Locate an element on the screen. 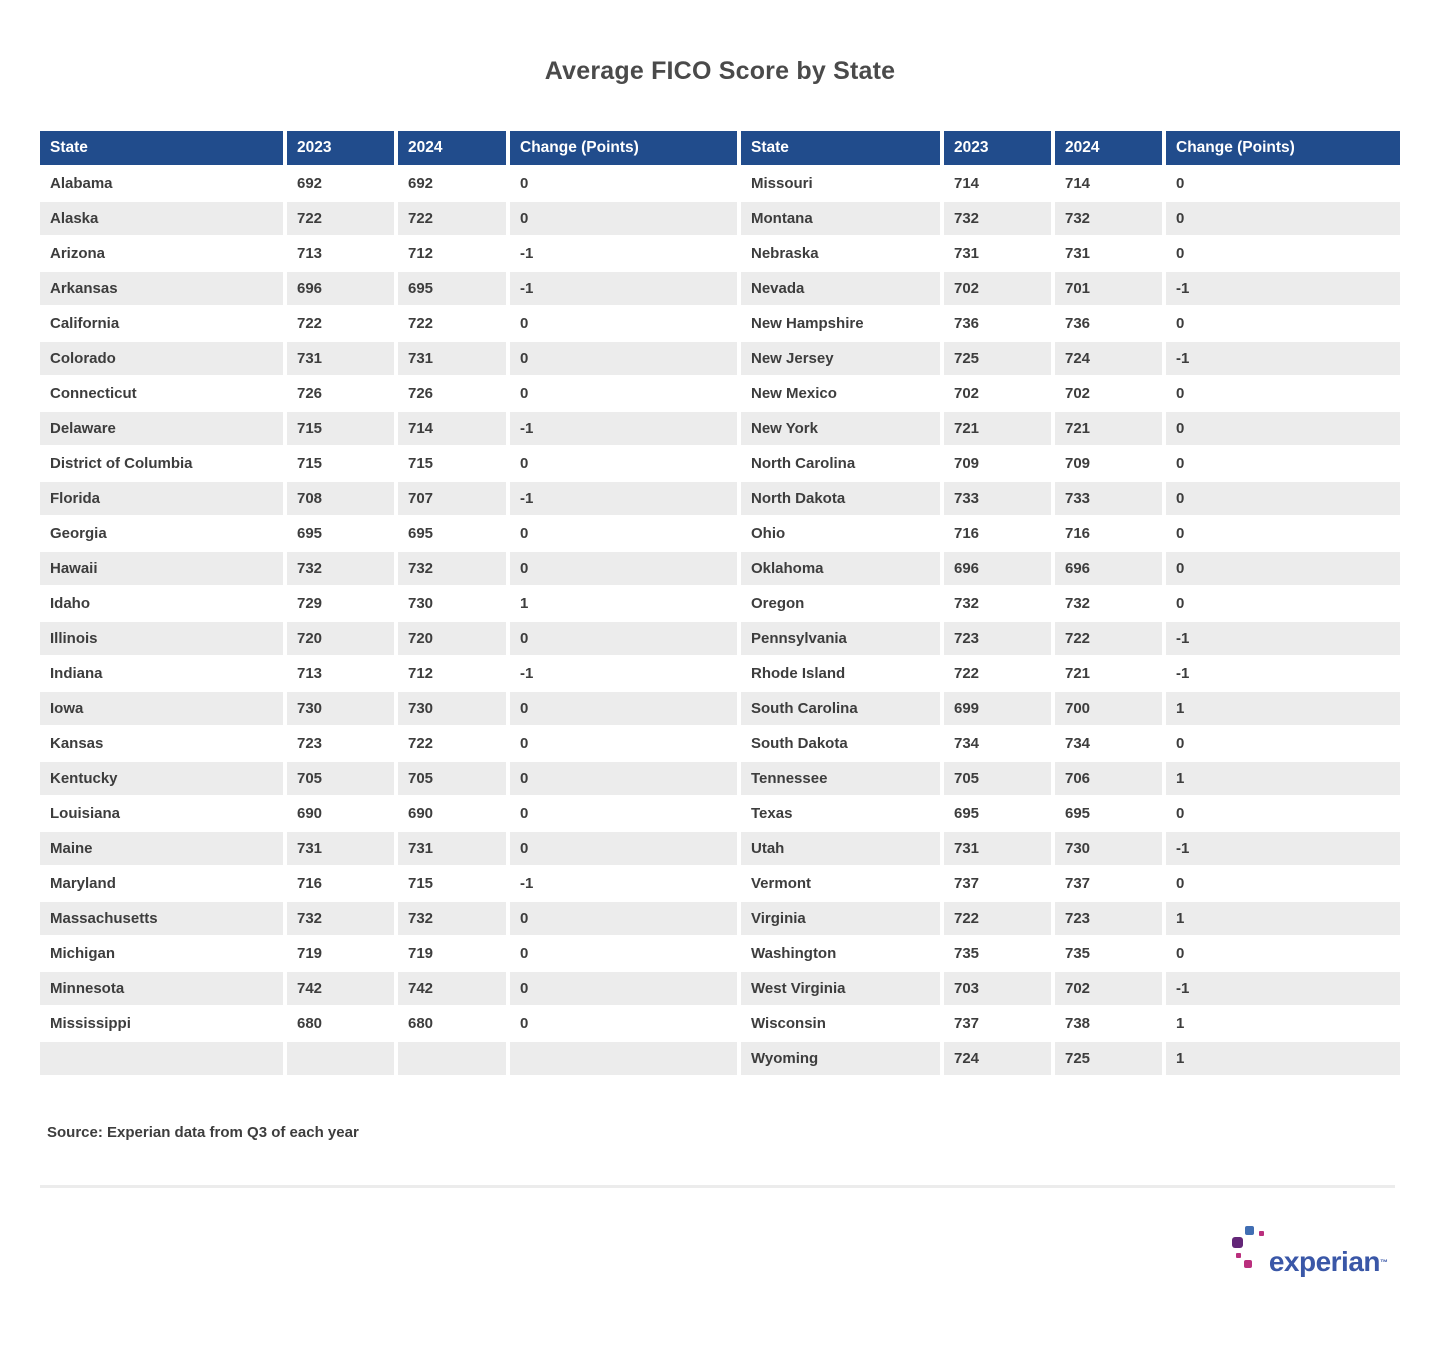  state-cell: Minnesota is located at coordinates (161, 988).